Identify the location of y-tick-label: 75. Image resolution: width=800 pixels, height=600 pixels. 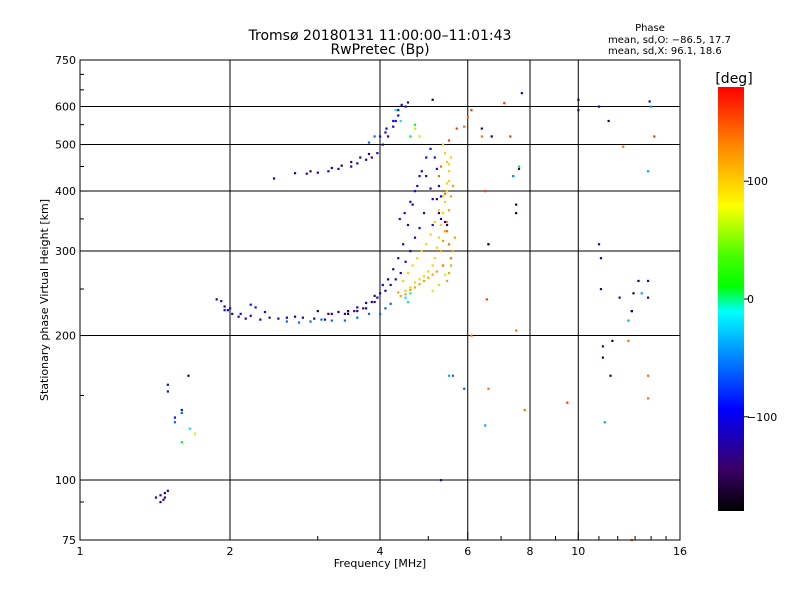
(69, 540).